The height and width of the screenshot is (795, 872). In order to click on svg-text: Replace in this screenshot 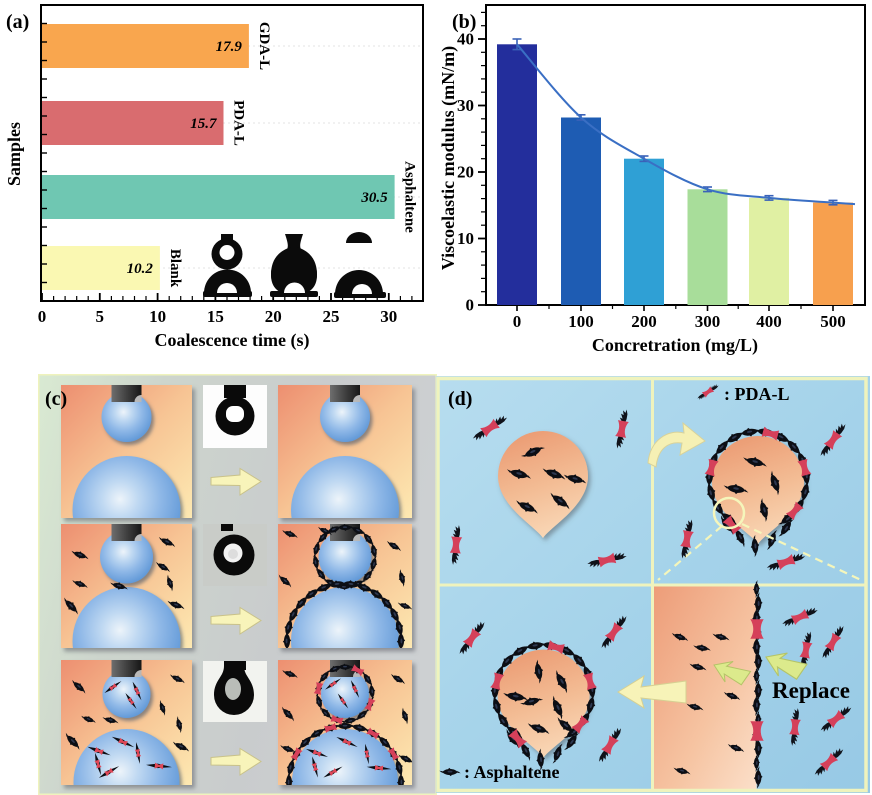, I will do `click(811, 690)`.